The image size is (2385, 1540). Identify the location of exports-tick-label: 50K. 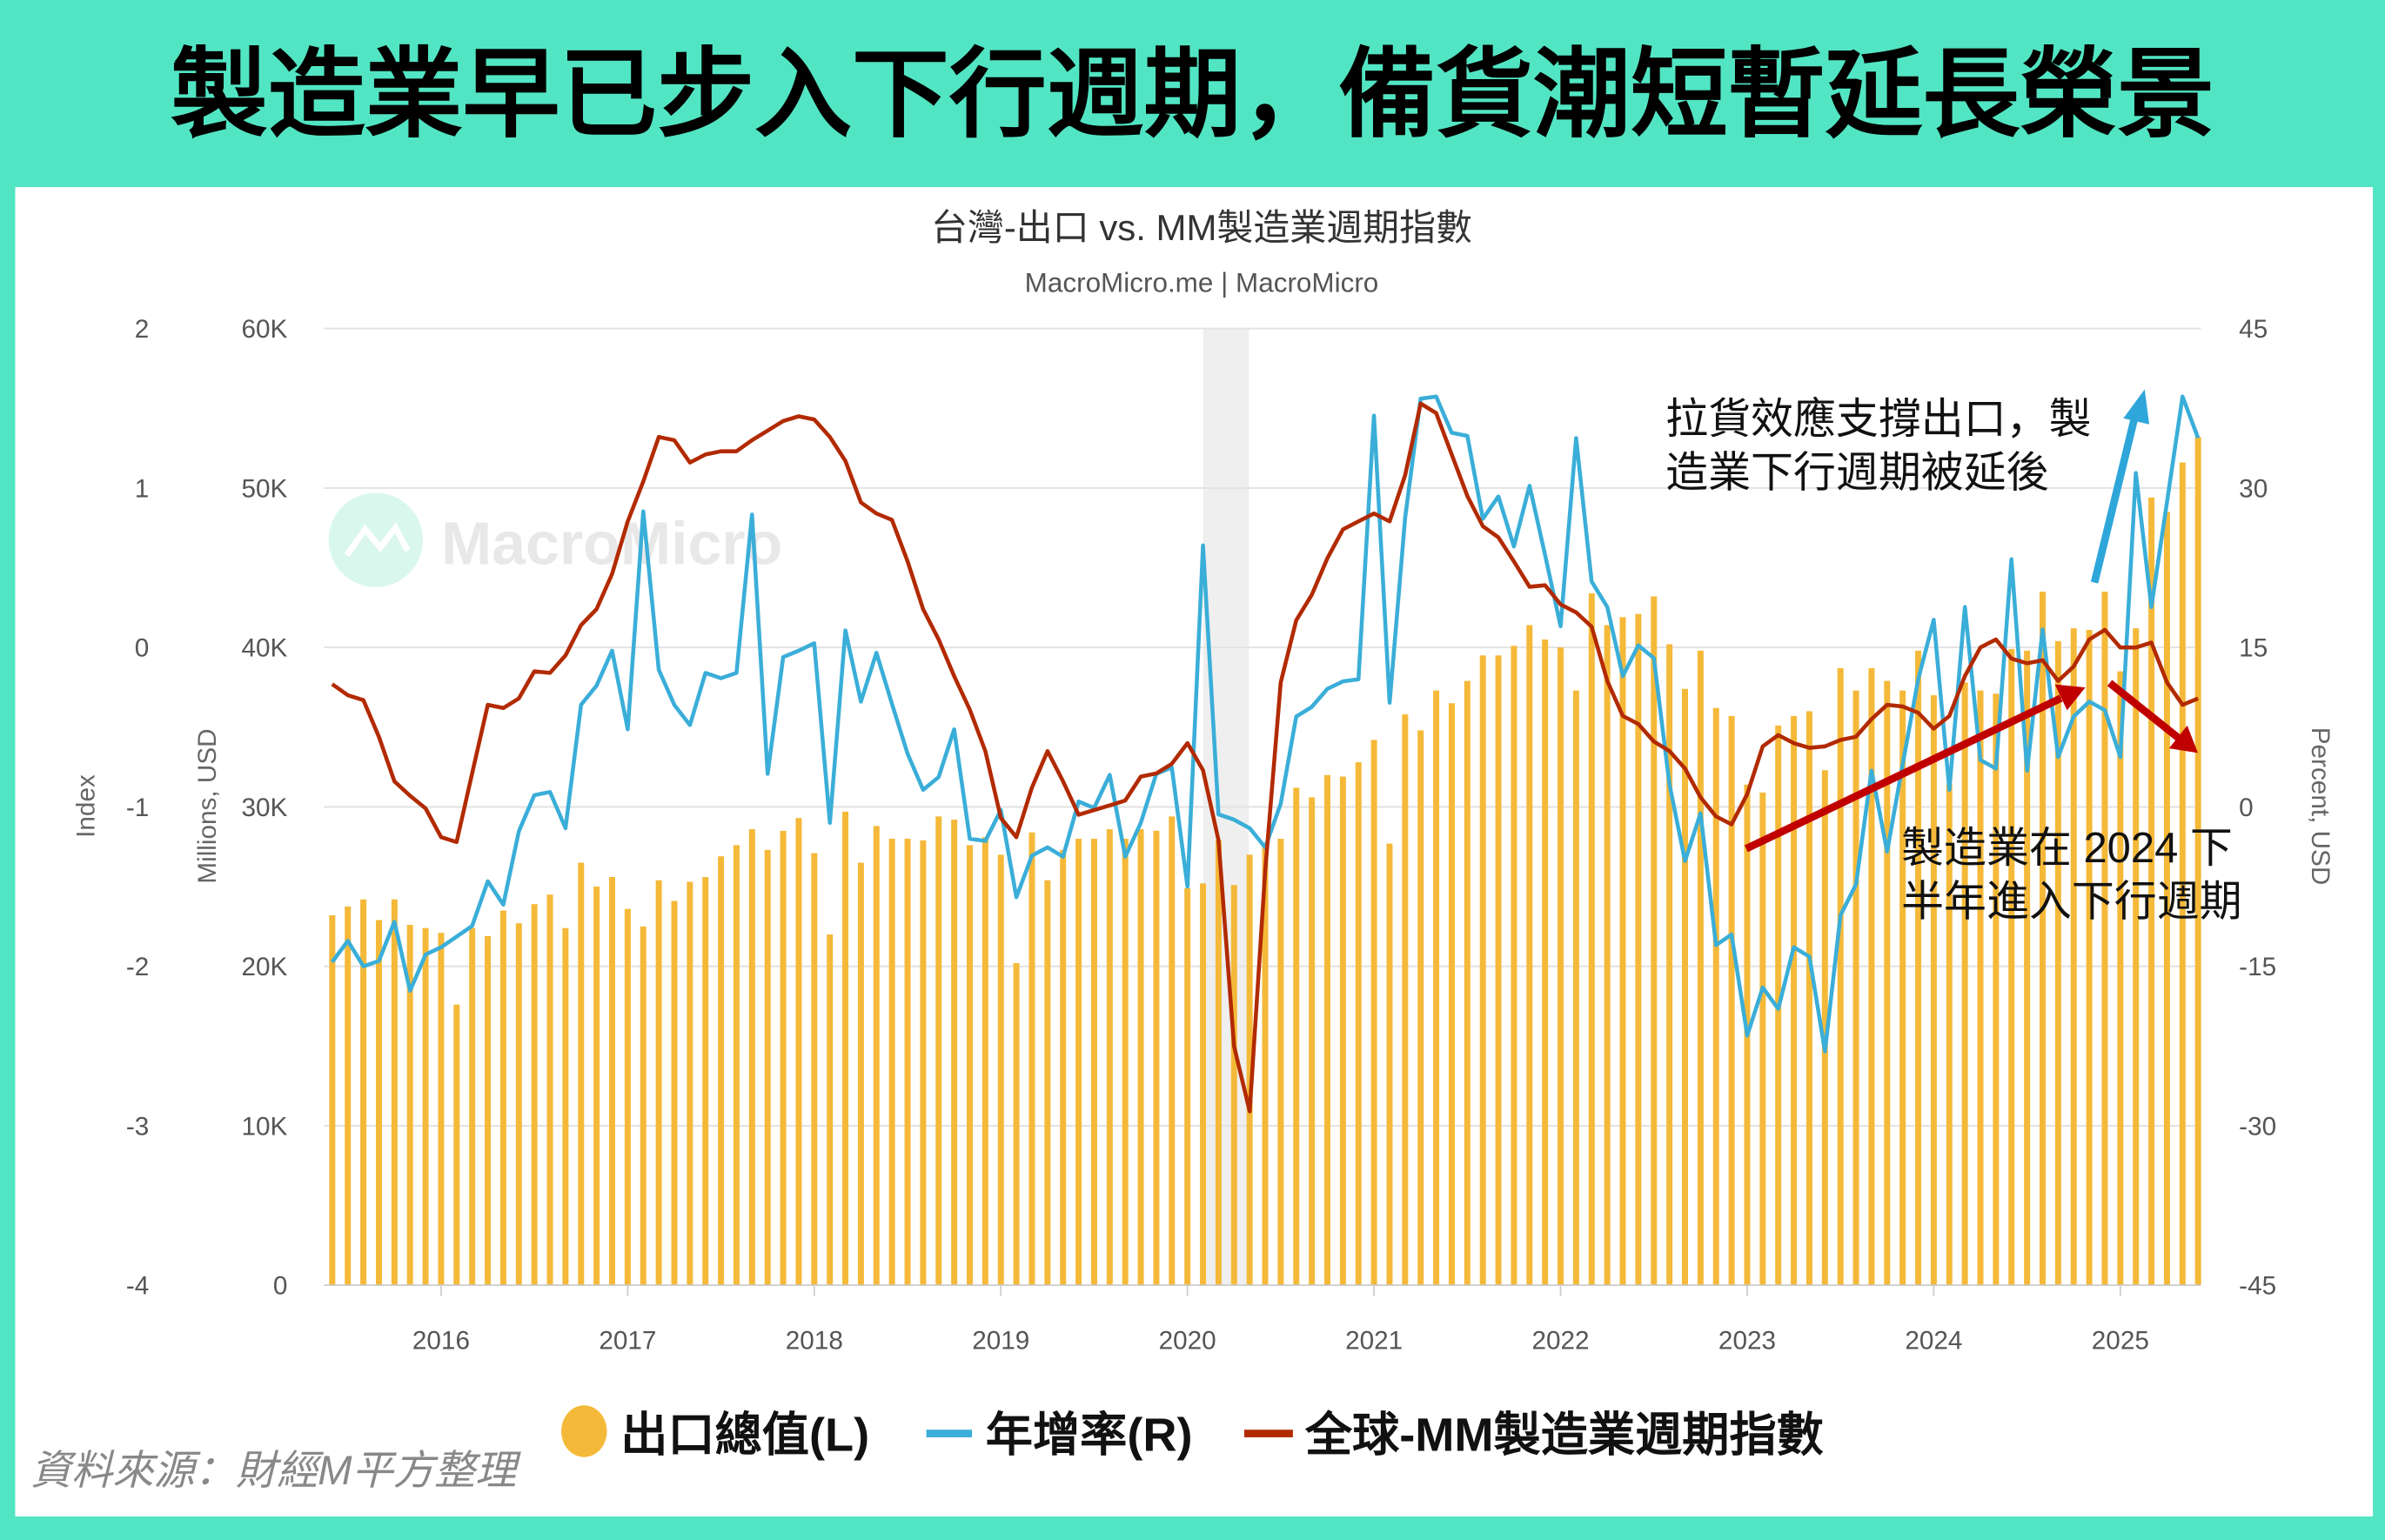
(265, 488).